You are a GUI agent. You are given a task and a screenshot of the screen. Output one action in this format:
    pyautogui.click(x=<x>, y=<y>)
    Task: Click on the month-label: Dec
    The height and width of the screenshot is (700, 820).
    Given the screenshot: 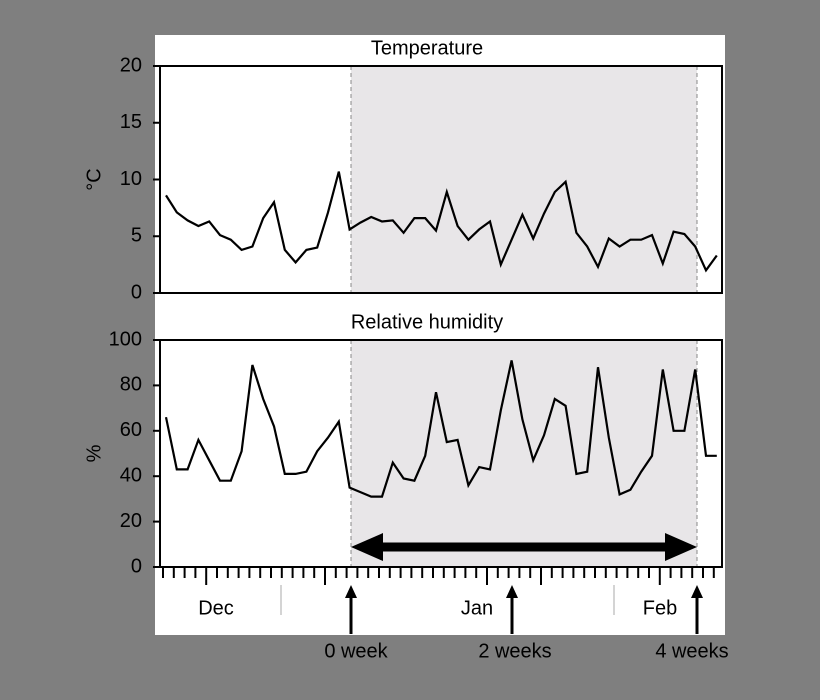 What is the action you would take?
    pyautogui.click(x=216, y=608)
    